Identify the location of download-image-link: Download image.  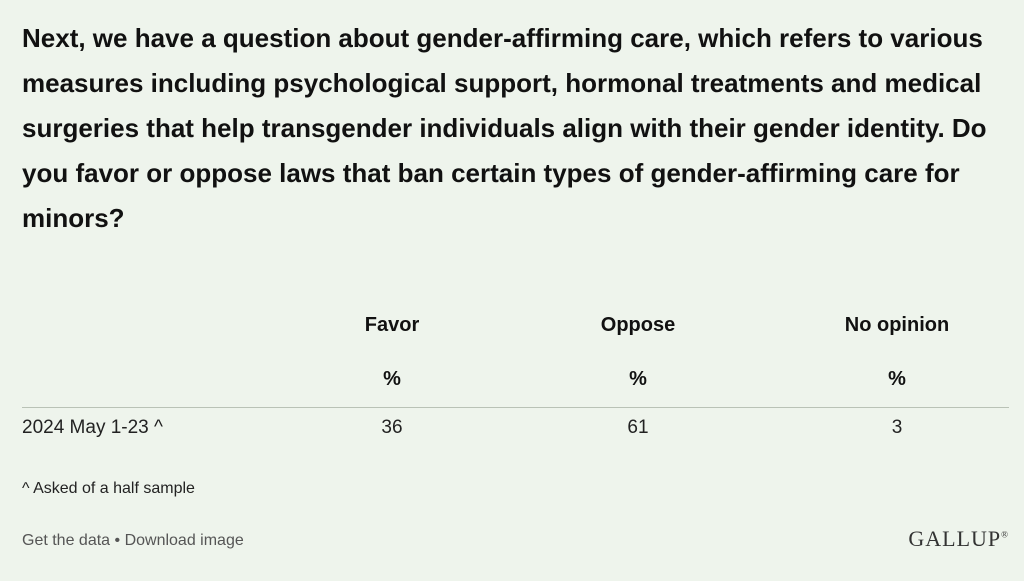
(184, 540).